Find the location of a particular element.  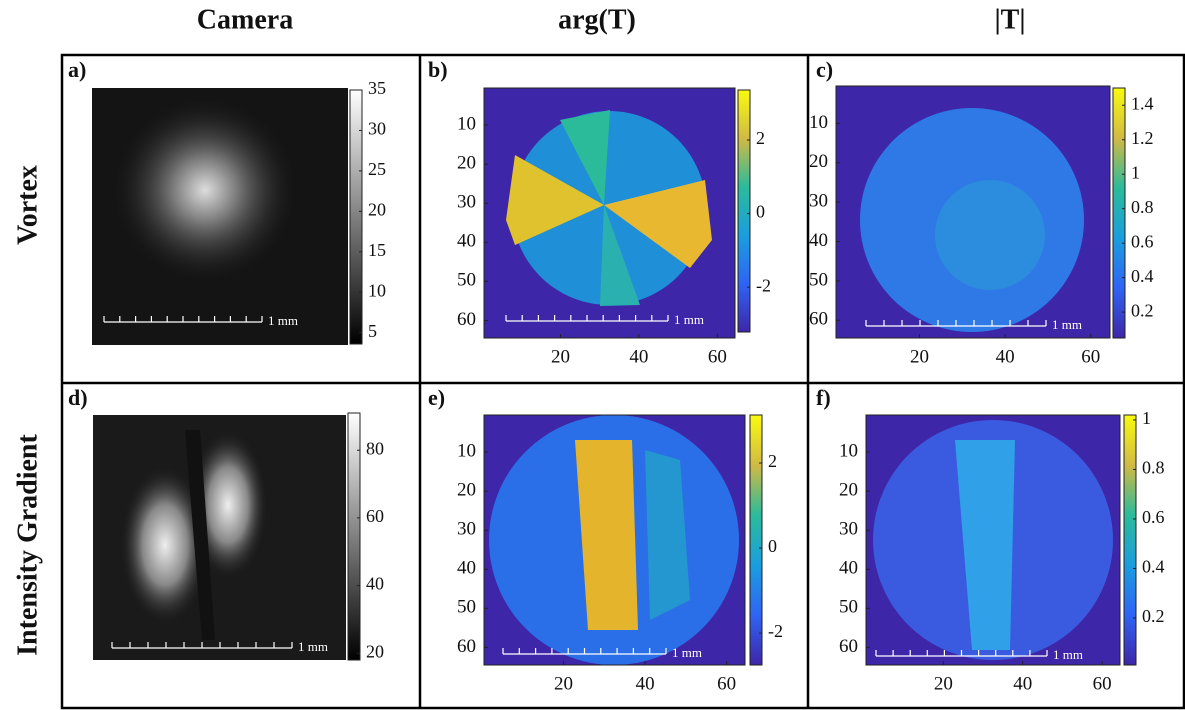

row-header: Vortex is located at coordinates (27, 205).